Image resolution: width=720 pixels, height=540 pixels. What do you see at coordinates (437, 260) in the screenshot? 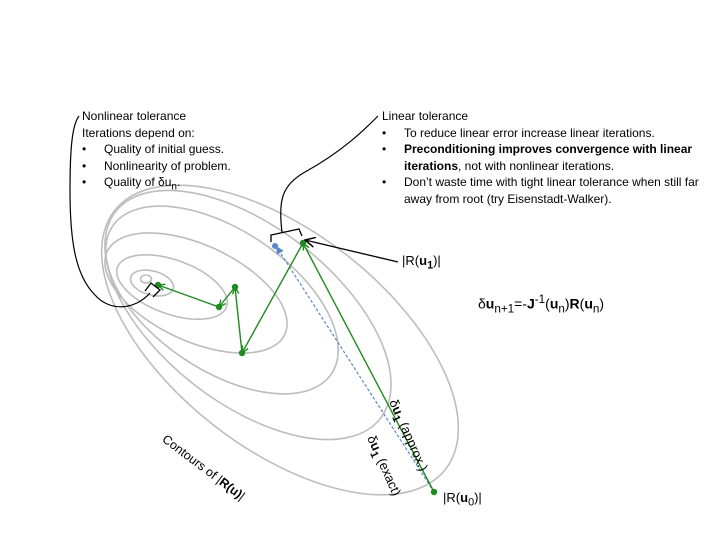
I see `r1-suffix: )|` at bounding box center [437, 260].